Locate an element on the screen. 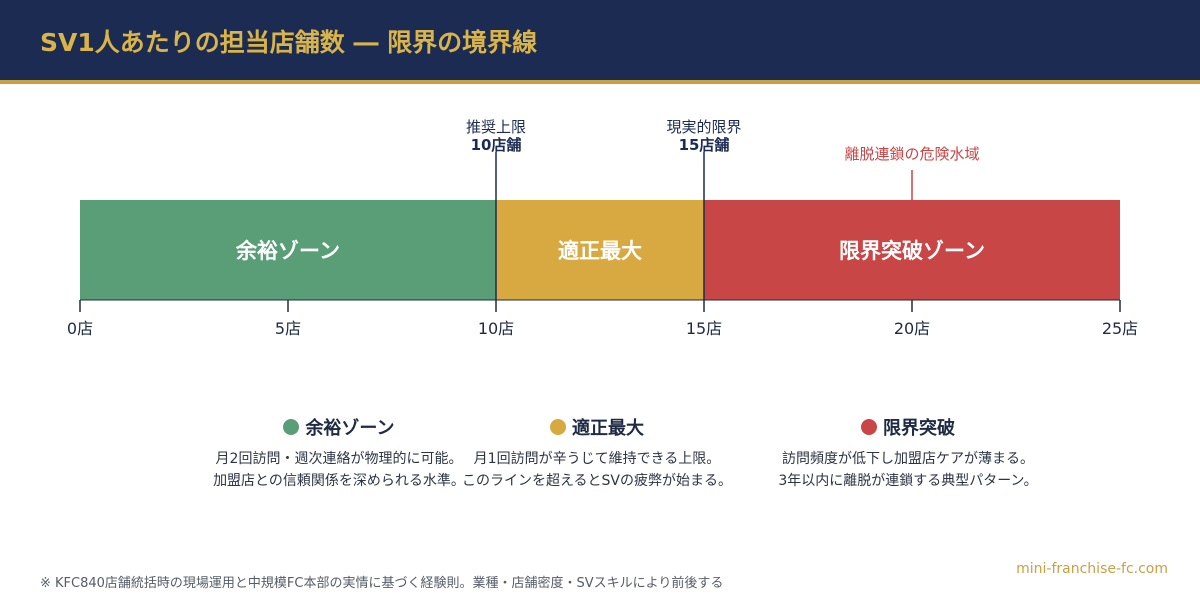 The height and width of the screenshot is (600, 1200). legend-dot-green is located at coordinates (291, 427).